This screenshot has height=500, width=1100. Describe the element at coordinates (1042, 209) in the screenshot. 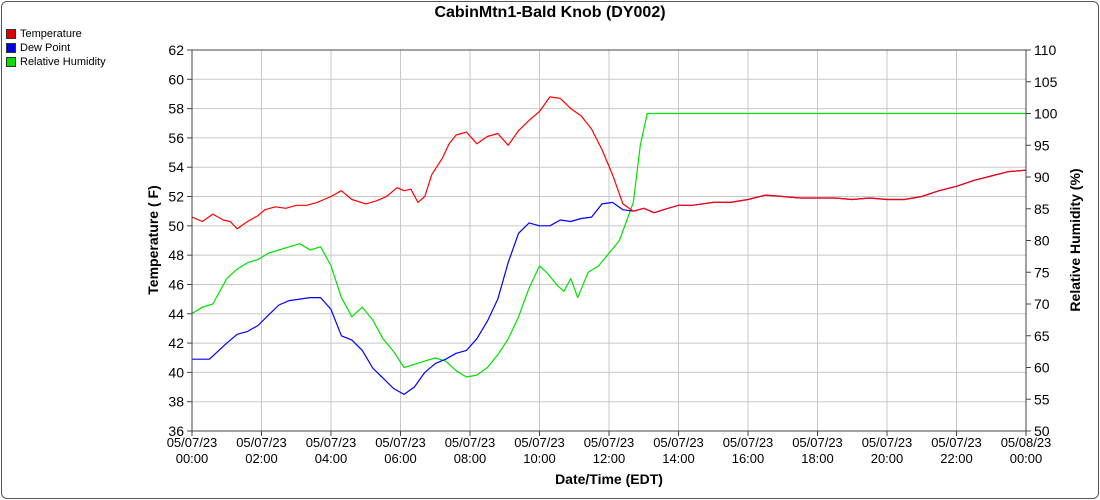

I see `right-tick-label: 85` at that location.